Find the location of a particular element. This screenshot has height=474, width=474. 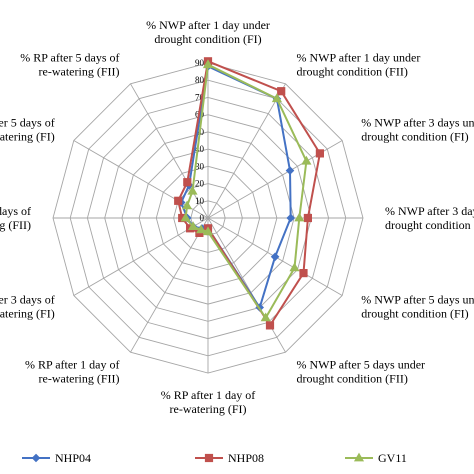

radial-tick-label: 30 is located at coordinates (200, 166).